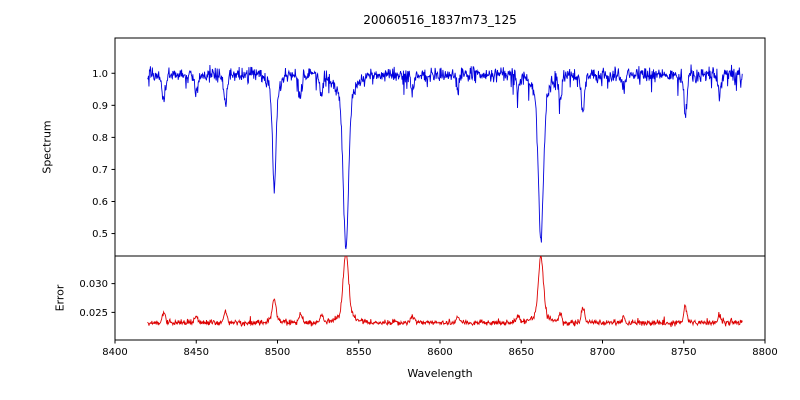  I want to click on y-tick-label: 0.025, so click(93, 313).